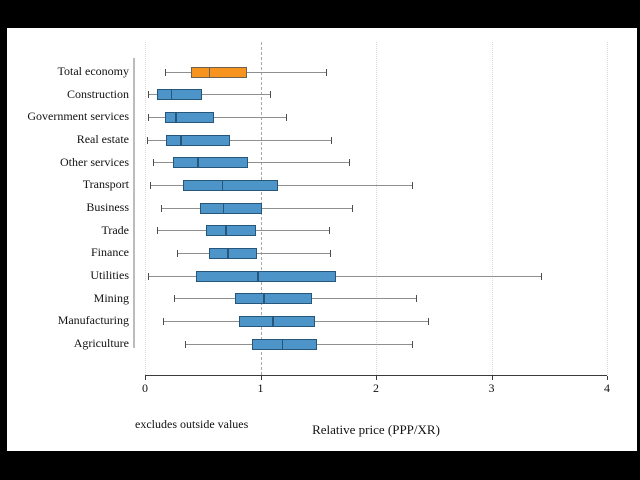  I want to click on x-tick-label: 0, so click(145, 388).